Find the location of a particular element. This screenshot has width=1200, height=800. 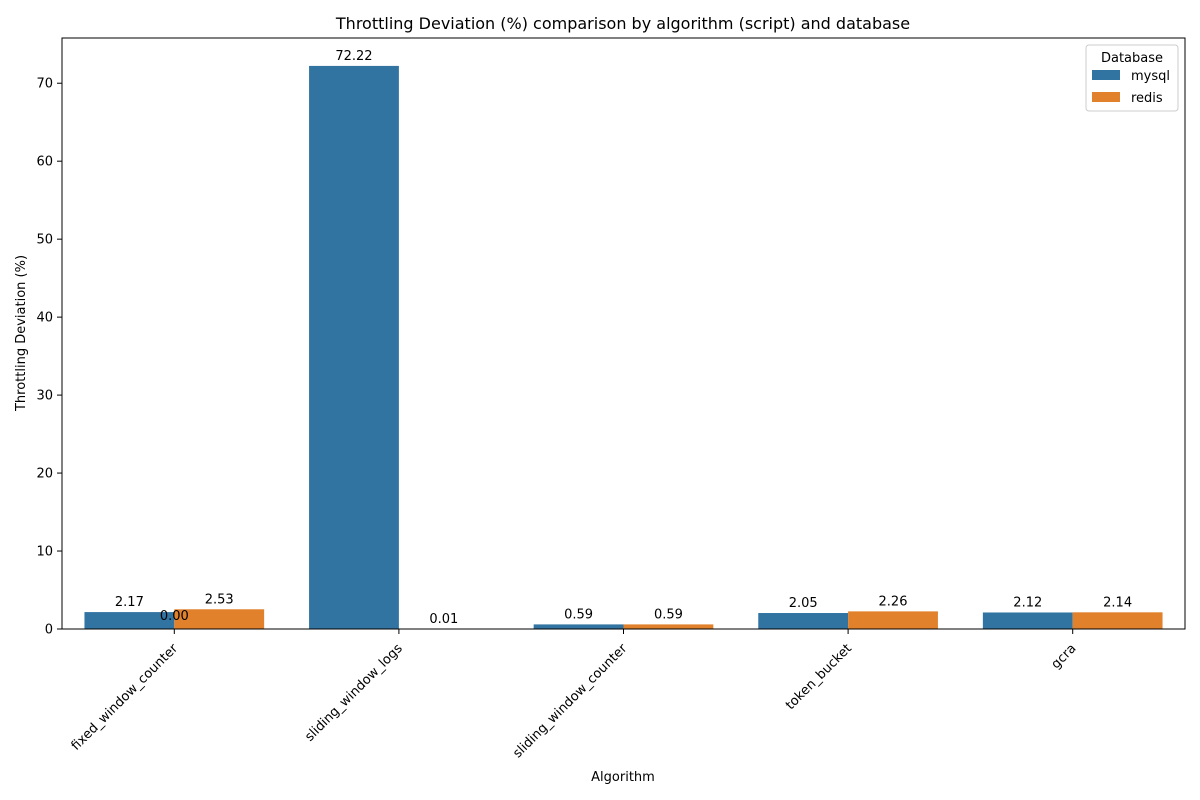

bar-redis-sliding_window_counter is located at coordinates (668, 626).